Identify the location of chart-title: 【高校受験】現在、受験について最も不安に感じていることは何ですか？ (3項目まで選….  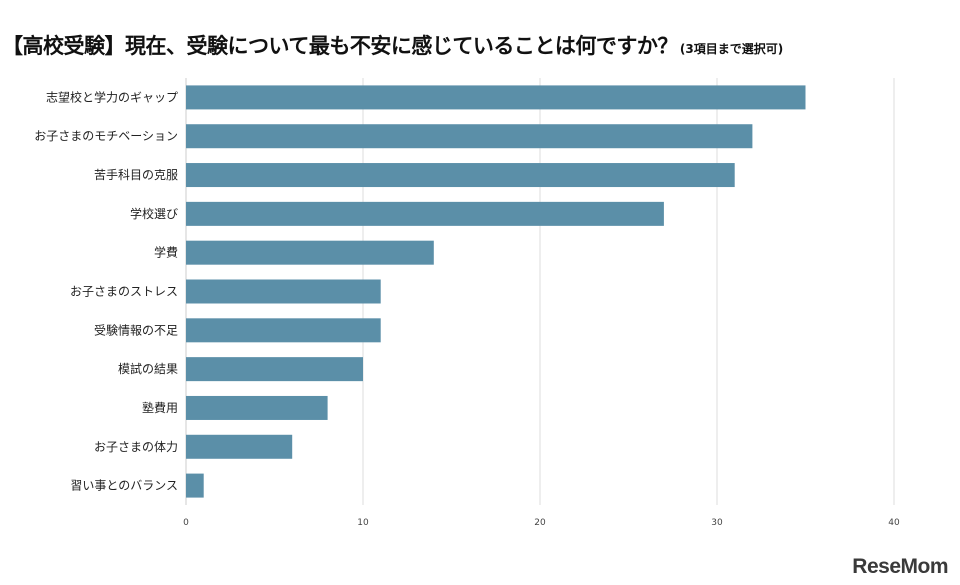
(392, 45).